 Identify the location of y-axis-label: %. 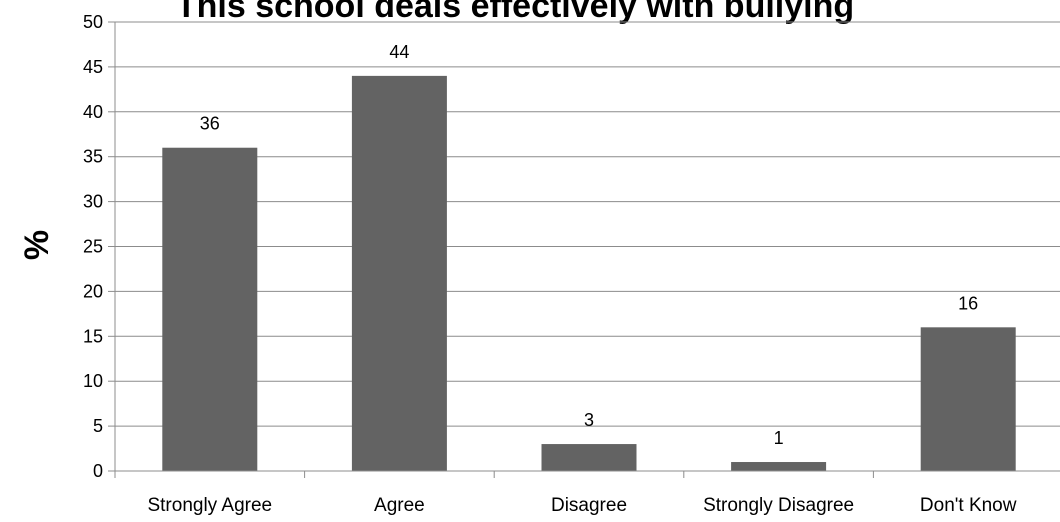
(37, 245).